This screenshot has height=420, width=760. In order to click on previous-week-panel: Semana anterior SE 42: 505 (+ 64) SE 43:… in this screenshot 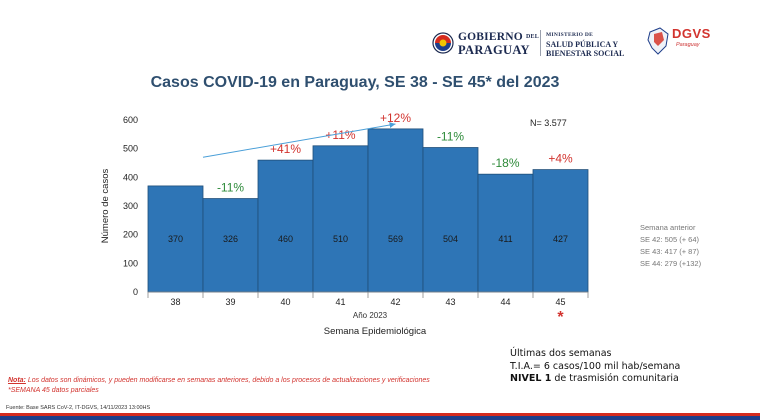, I will do `click(670, 246)`.